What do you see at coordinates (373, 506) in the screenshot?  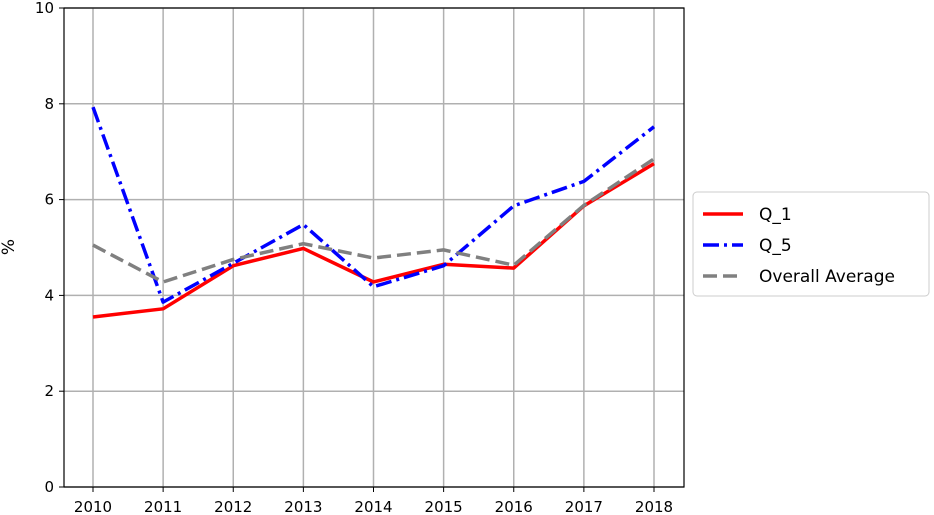 I see `x-tick-label: 2014` at bounding box center [373, 506].